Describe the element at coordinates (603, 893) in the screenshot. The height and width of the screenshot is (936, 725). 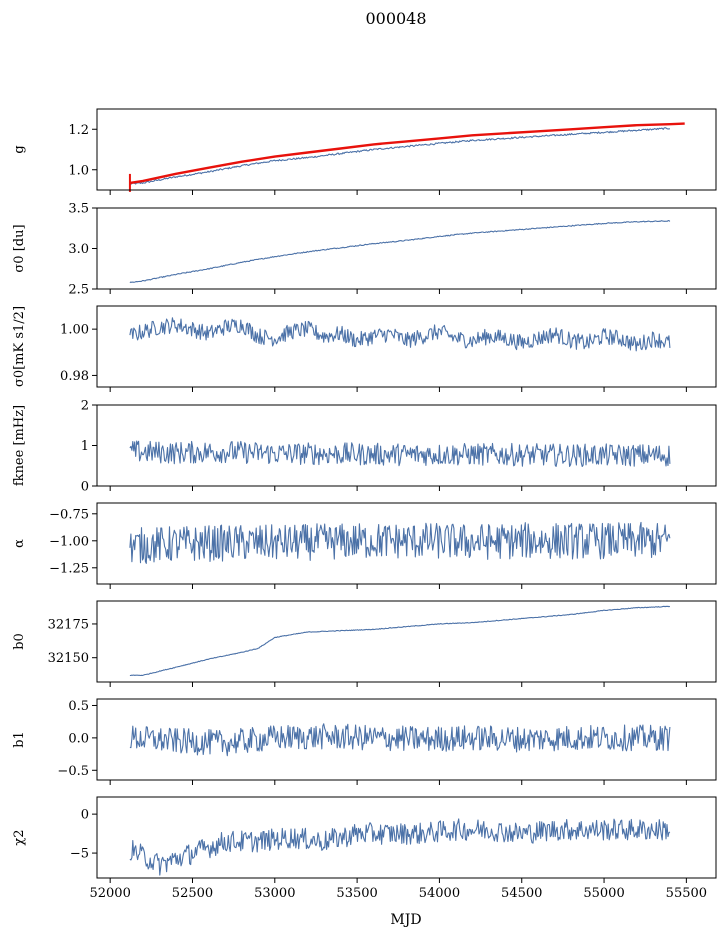
I see `x-tick-label: 55000` at that location.